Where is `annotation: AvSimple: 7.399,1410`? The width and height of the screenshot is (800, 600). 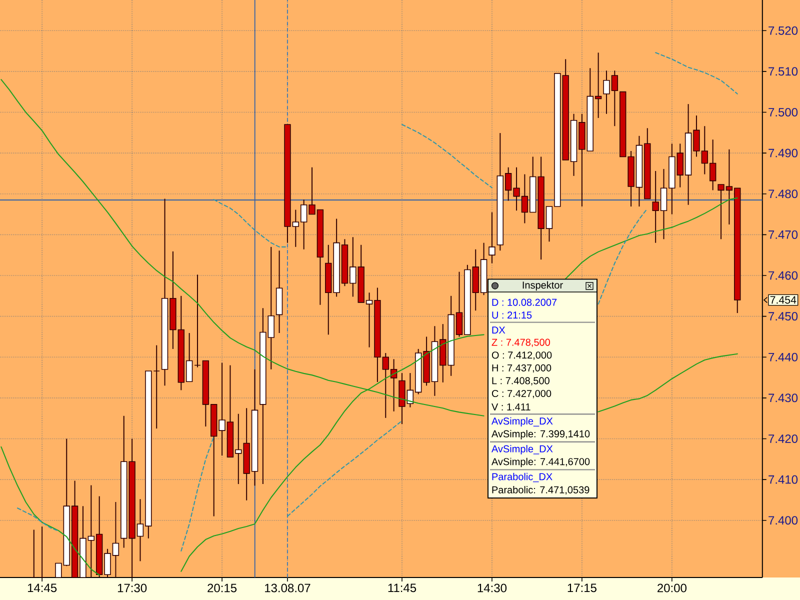 annotation: AvSimple: 7.399,1410 is located at coordinates (540, 435).